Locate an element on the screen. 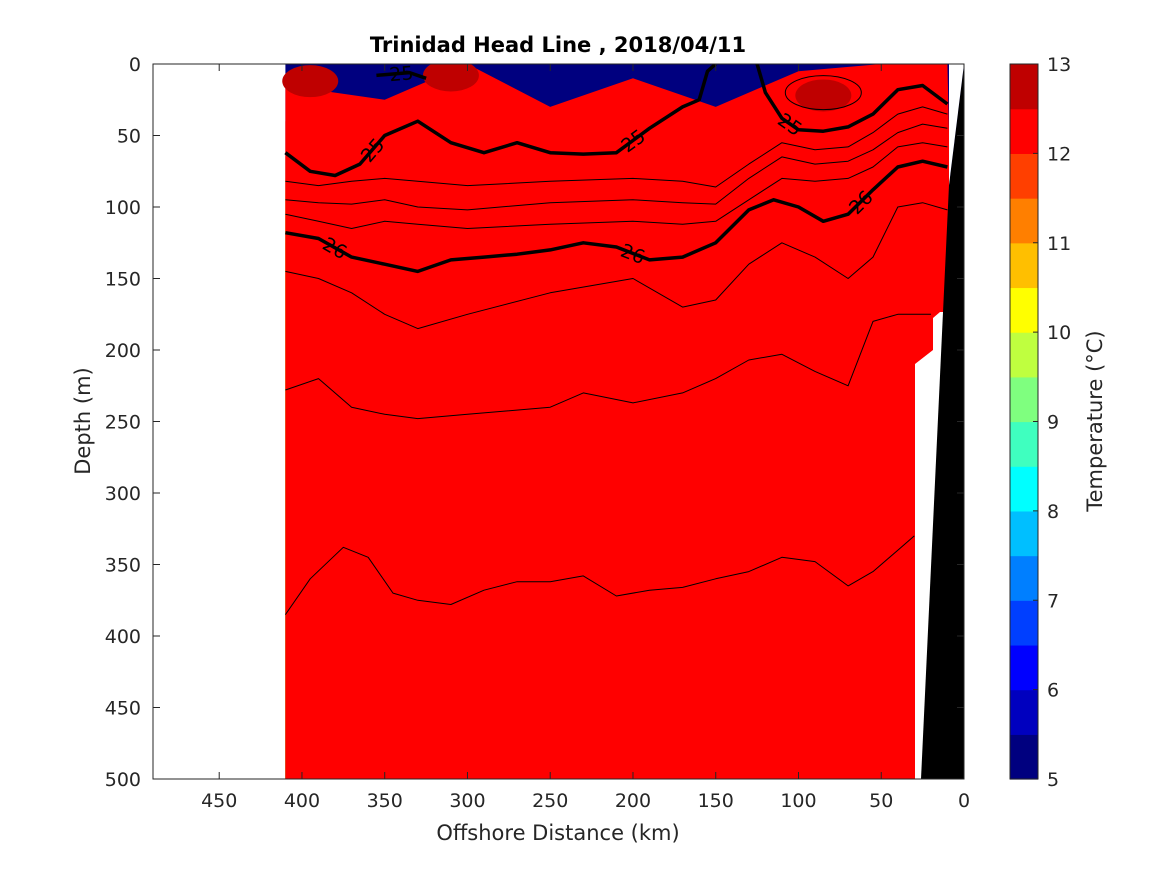 This screenshot has width=1167, height=875. colorbar-tick-label: 12 is located at coordinates (1059, 154).